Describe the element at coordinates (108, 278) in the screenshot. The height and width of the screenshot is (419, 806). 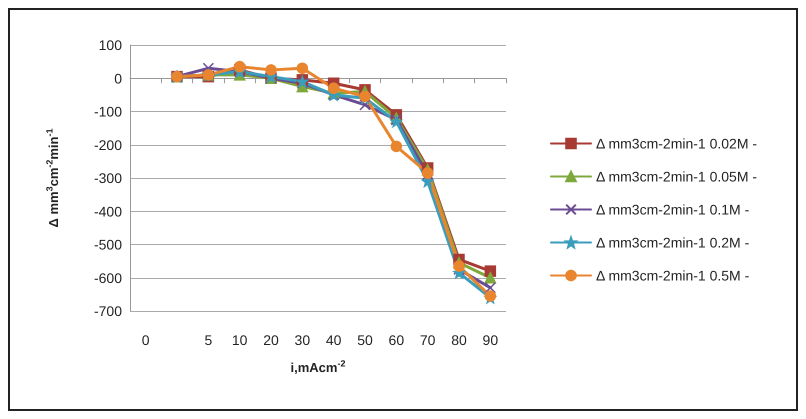
I see `y-tick-label: -600` at that location.